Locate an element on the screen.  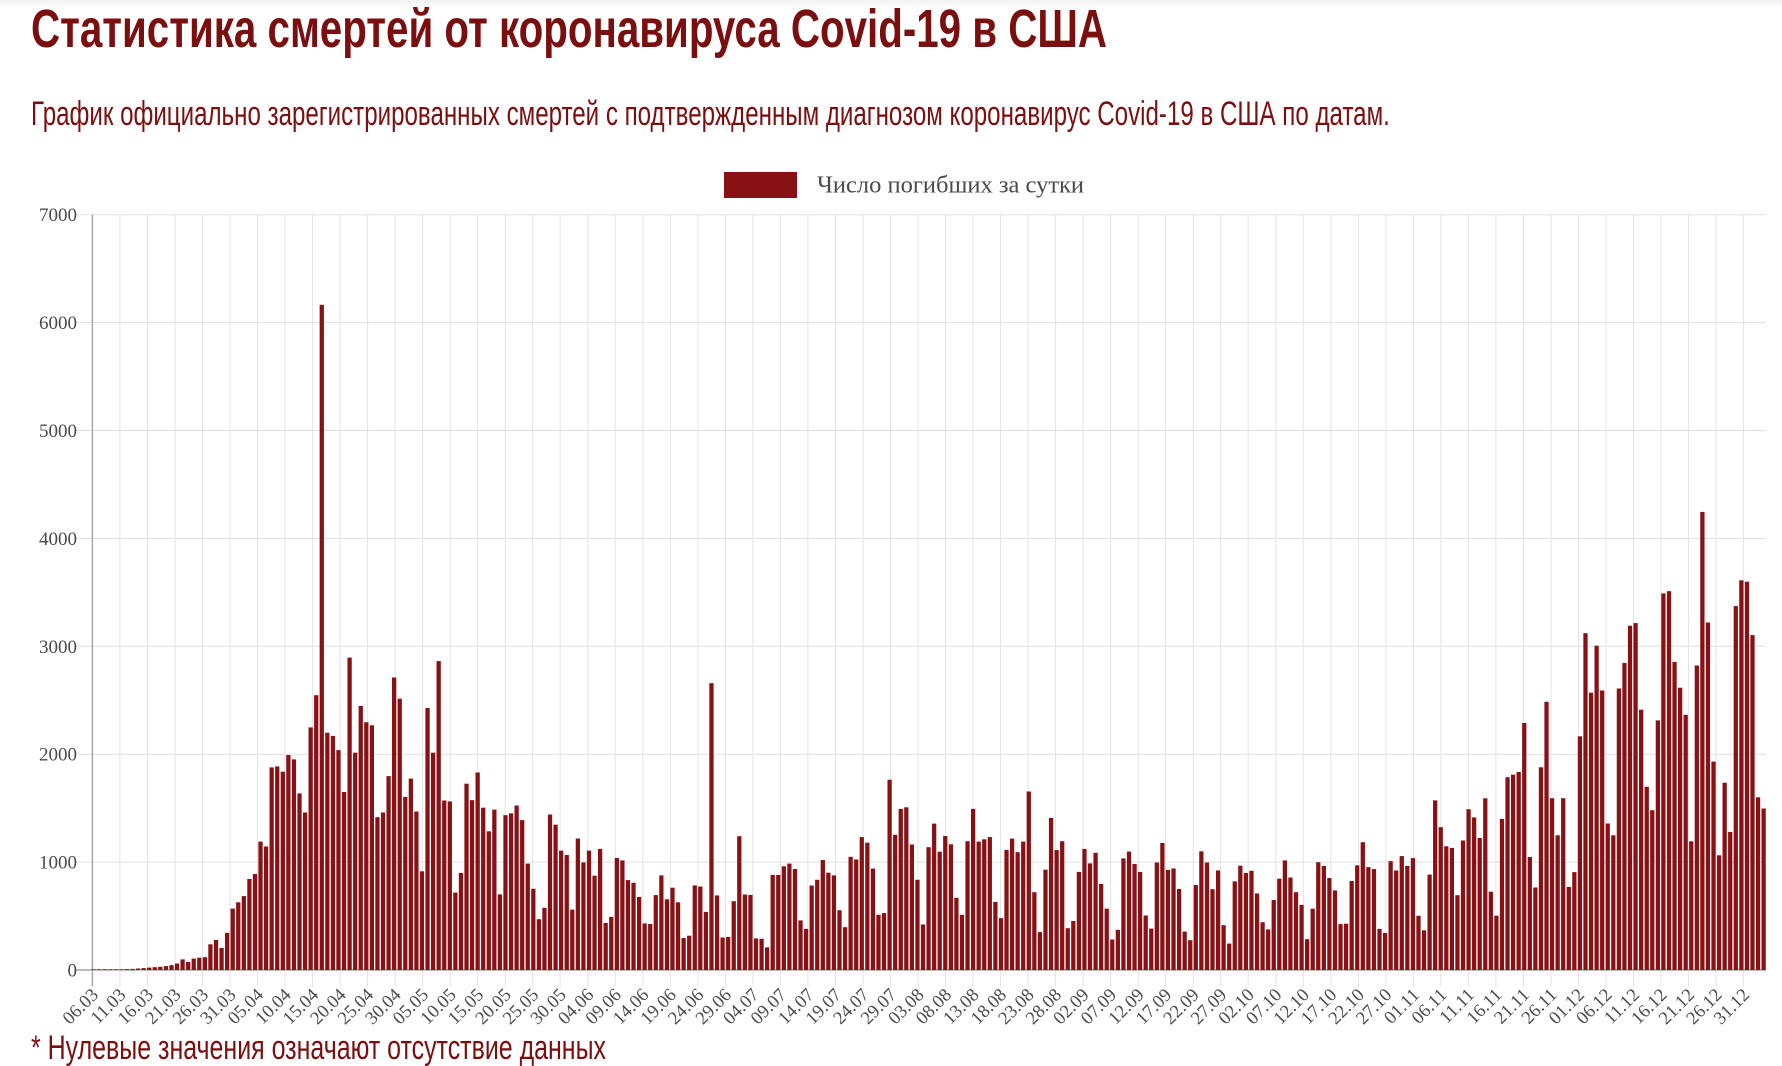
svg-text: 1000 is located at coordinates (58, 863).